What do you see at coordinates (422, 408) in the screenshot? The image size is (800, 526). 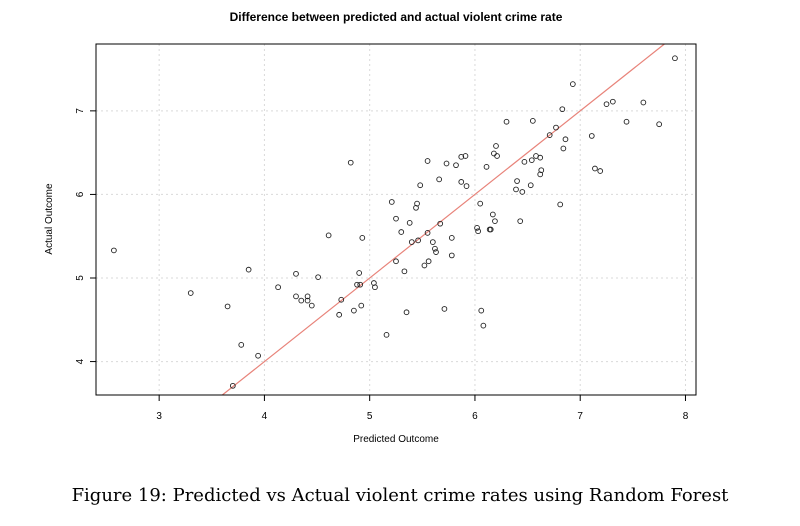 I see `x-axis: 3 4 5 6 7 8` at bounding box center [422, 408].